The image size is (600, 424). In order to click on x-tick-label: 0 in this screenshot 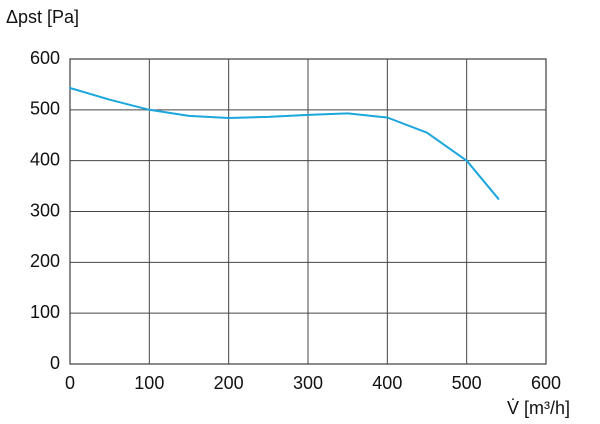, I will do `click(70, 383)`.